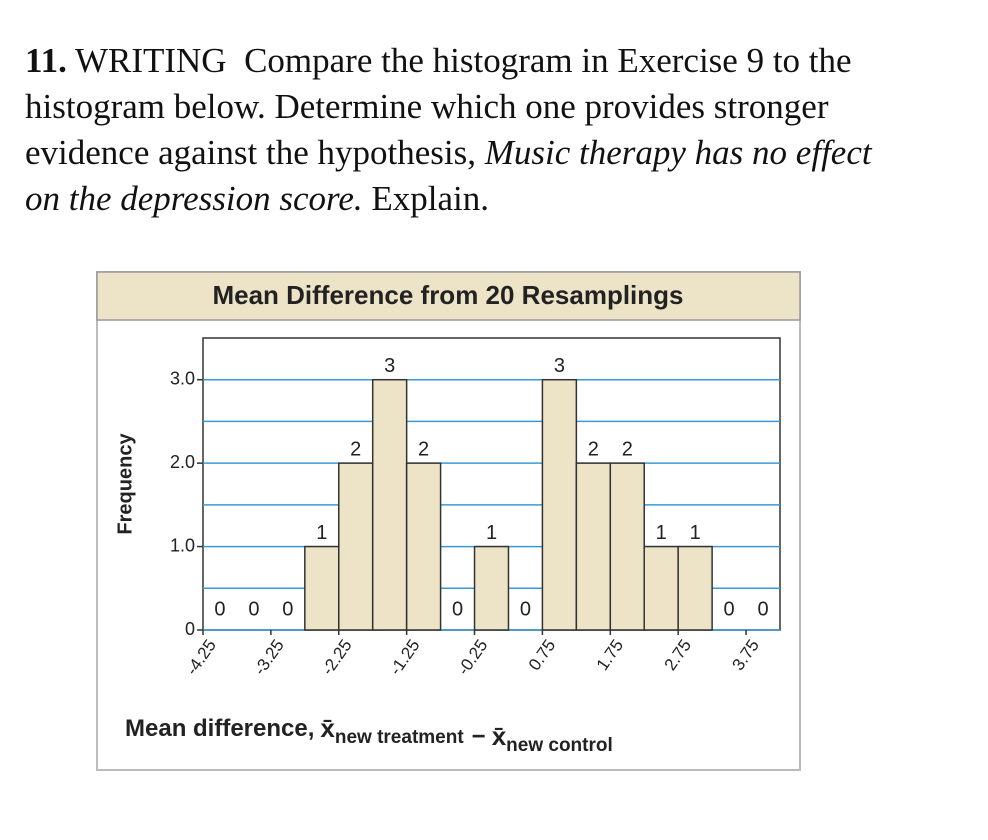 This screenshot has width=988, height=840. I want to click on y-tick-label: 3.0, so click(182, 378).